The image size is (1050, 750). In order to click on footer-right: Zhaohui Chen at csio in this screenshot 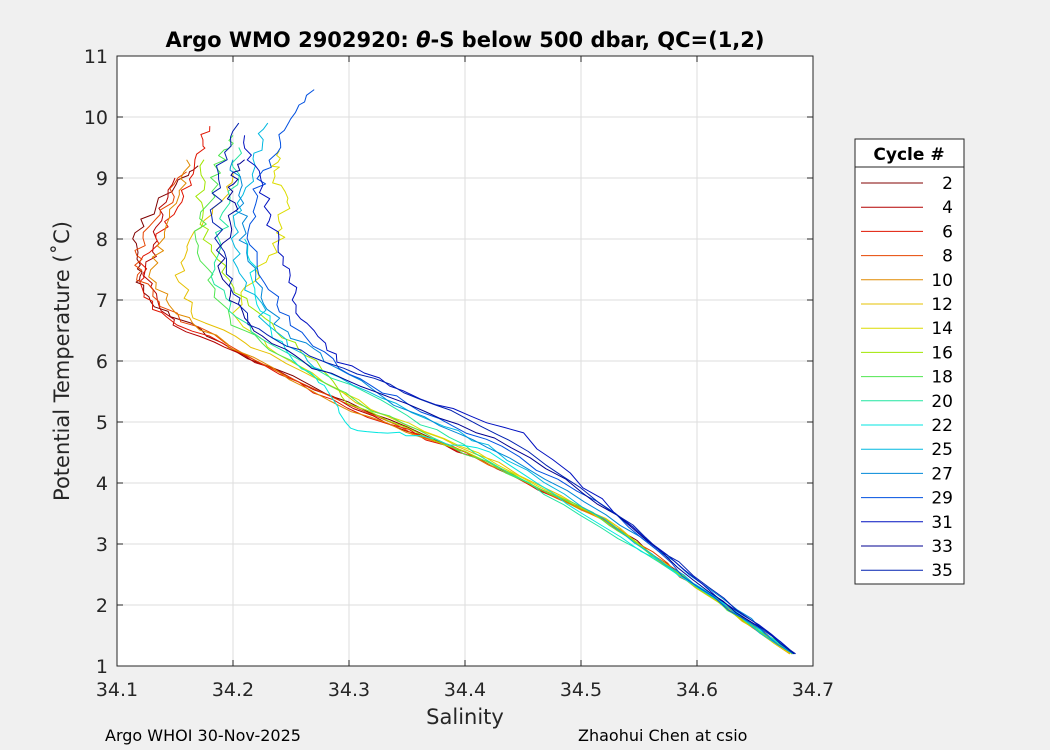, I will do `click(662, 735)`.